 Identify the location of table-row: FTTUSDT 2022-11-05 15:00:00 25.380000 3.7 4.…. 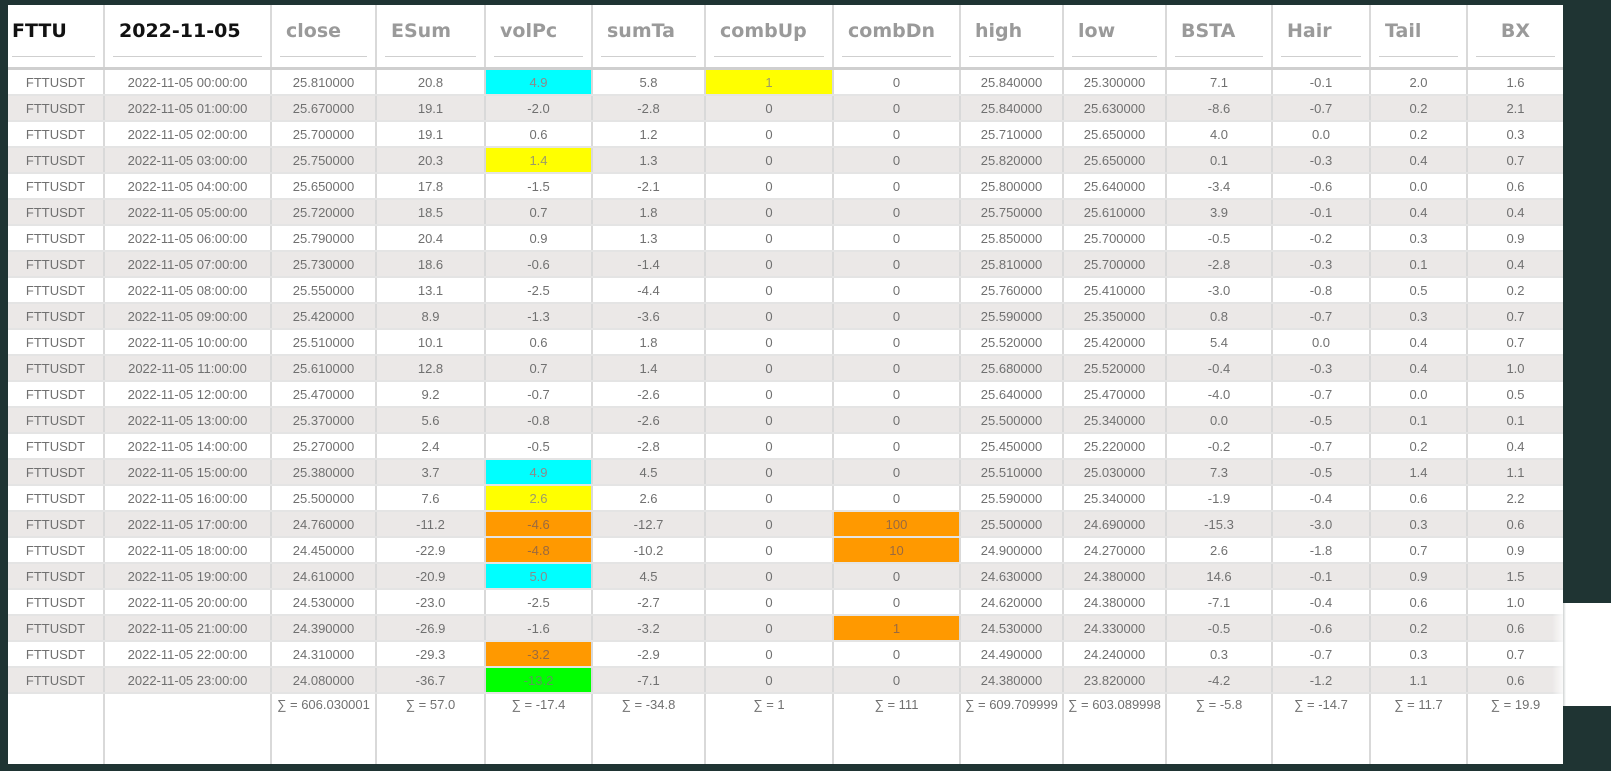
(785, 472).